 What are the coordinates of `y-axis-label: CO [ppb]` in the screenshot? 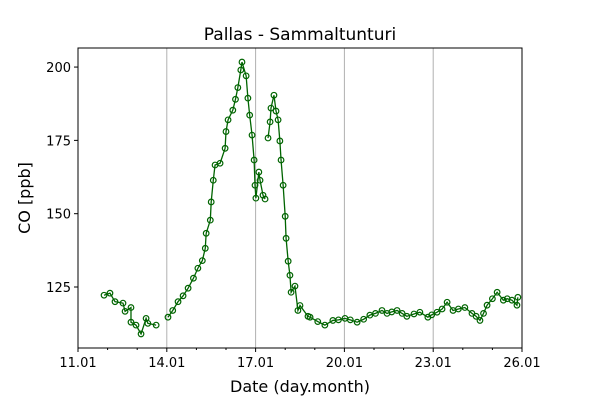 It's located at (24, 198).